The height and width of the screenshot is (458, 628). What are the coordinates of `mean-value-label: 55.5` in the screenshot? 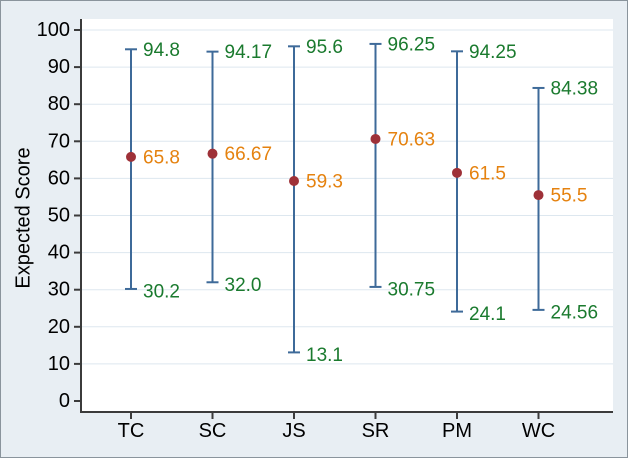 It's located at (569, 196).